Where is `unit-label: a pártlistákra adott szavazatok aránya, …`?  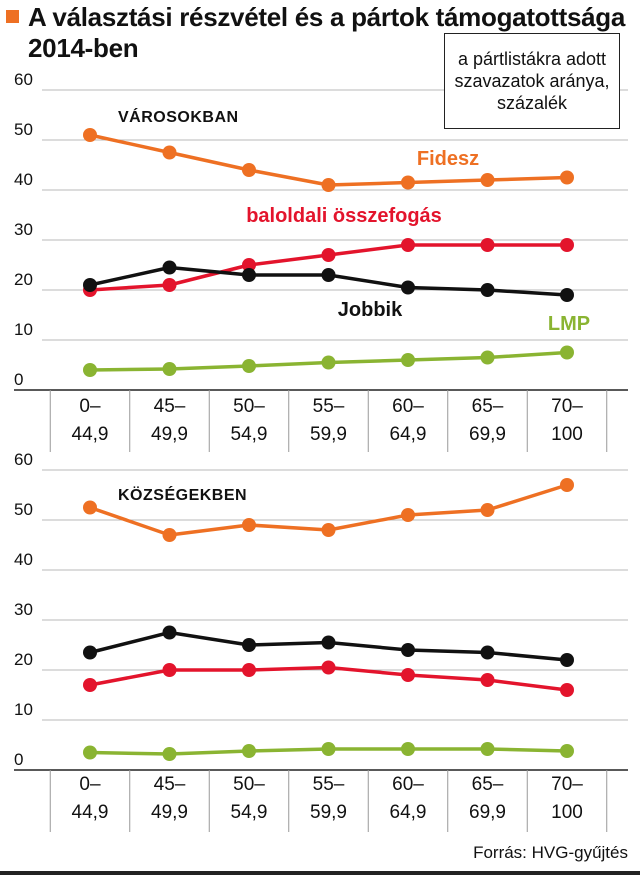
unit-label: a pártlistákra adott szavazatok aránya, … is located at coordinates (532, 81).